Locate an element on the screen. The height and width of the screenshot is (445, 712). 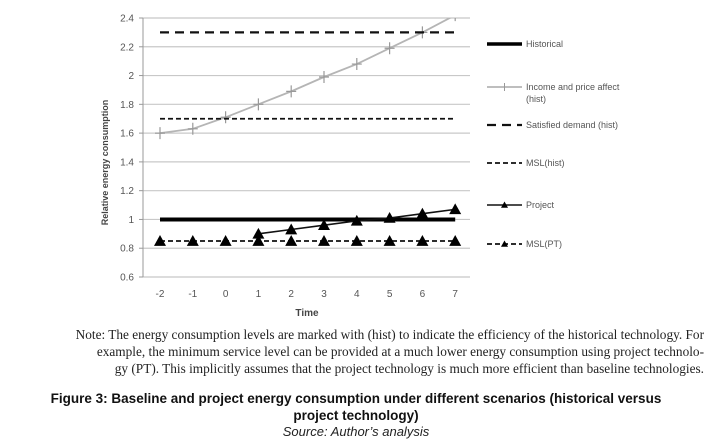
legend-label: Historical is located at coordinates (544, 44).